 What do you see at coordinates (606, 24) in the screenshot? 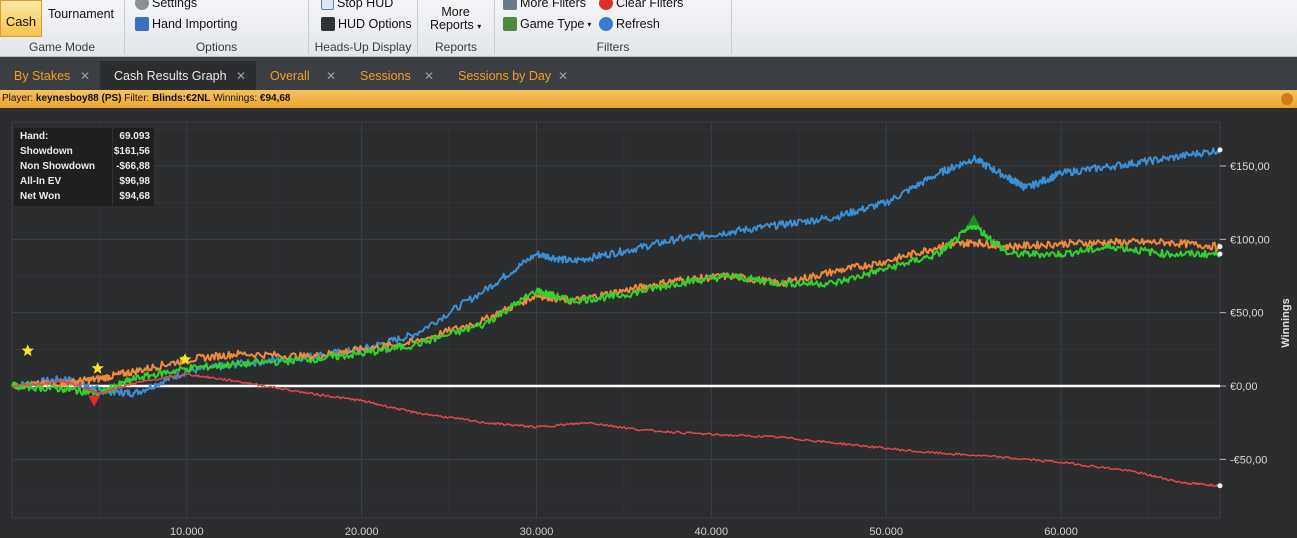
I see `refresh-icon` at bounding box center [606, 24].